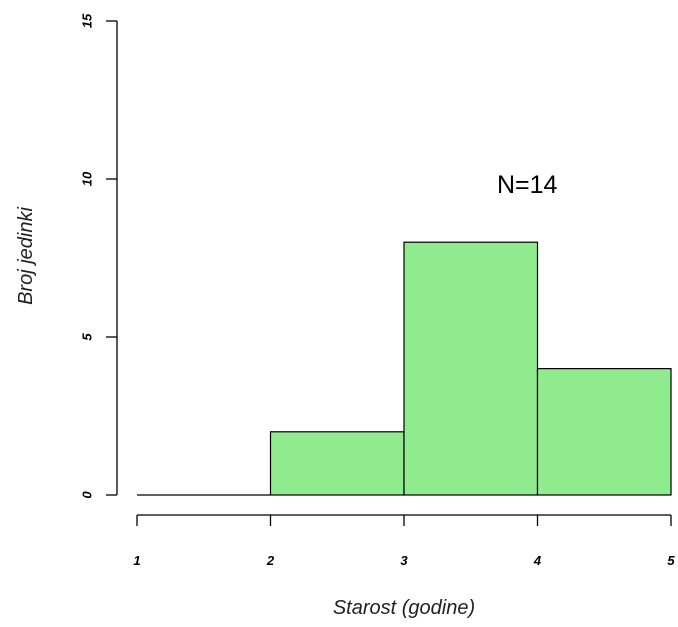 This screenshot has height=627, width=678. Describe the element at coordinates (404, 560) in the screenshot. I see `x-tick-label: 3` at that location.